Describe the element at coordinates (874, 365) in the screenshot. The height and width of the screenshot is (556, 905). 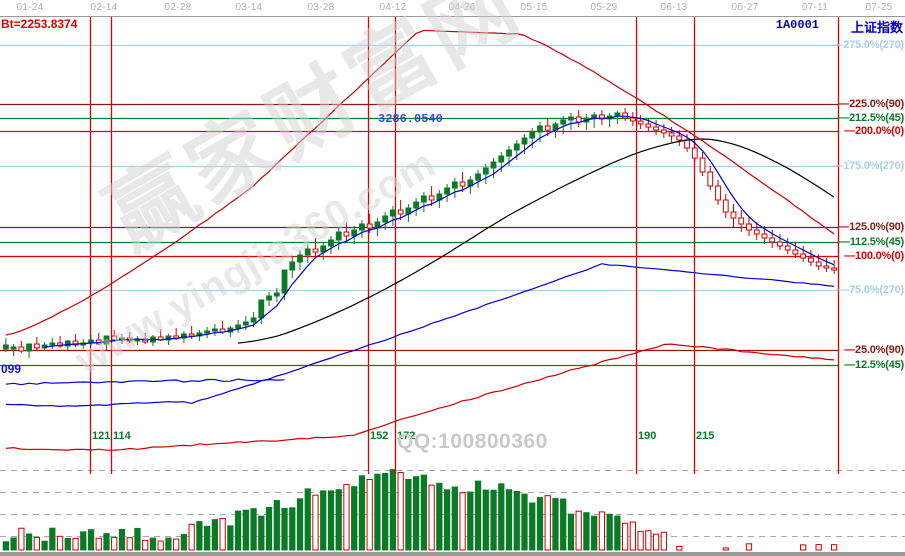
I see `level-label: —12.5%(45)` at that location.